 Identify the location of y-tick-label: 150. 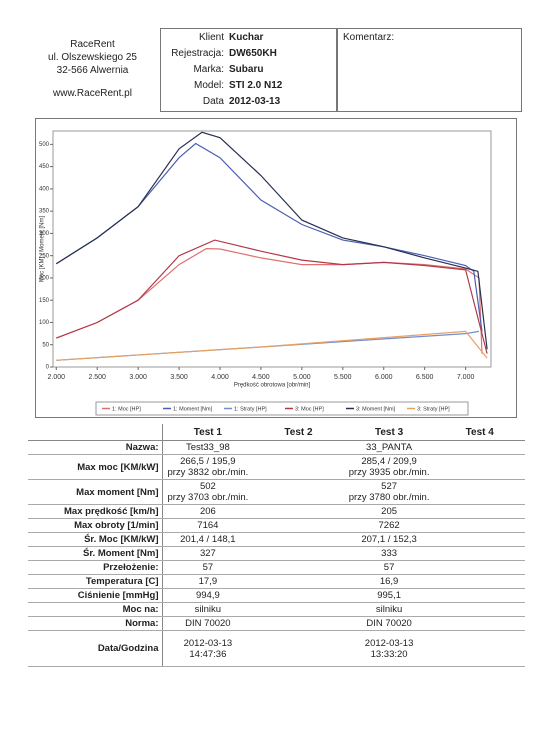
(44, 301).